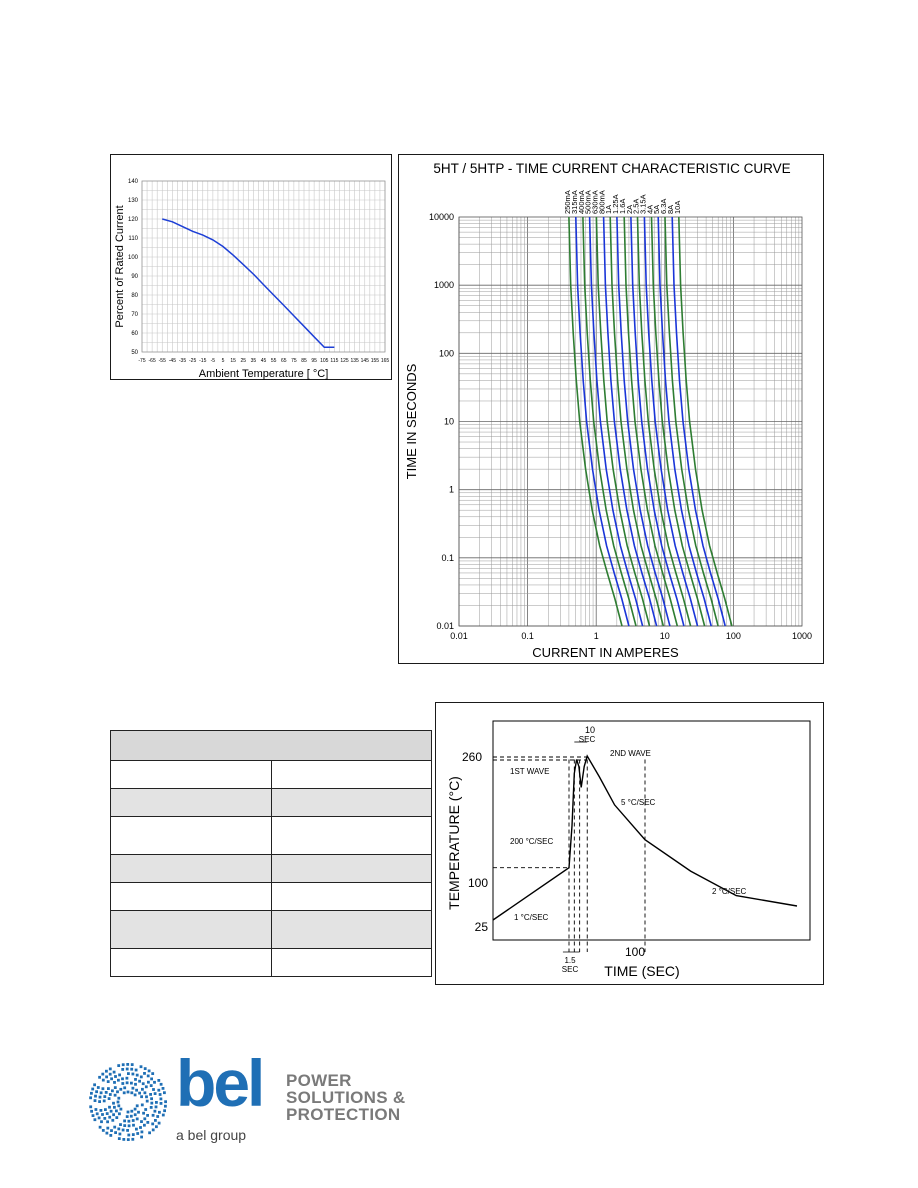 This screenshot has width=918, height=1188. What do you see at coordinates (220, 1083) in the screenshot?
I see `logo-wordmark: bel` at bounding box center [220, 1083].